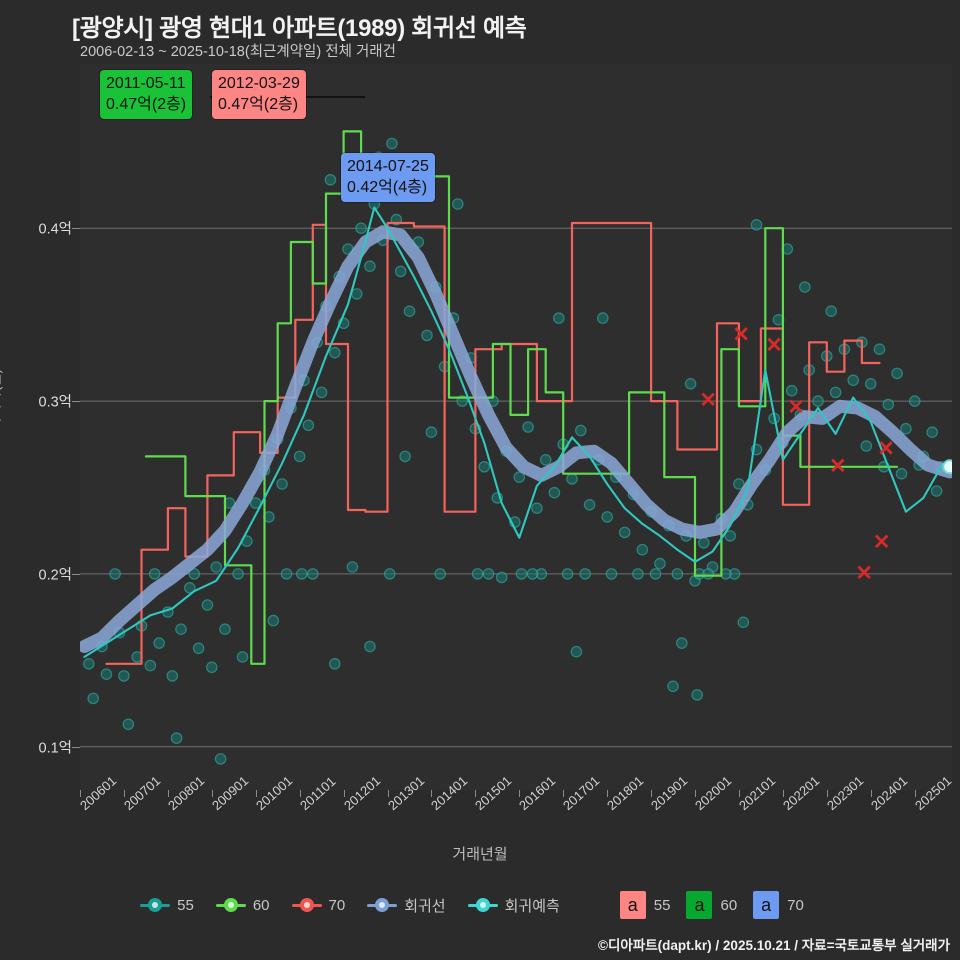 The height and width of the screenshot is (960, 960). I want to click on legend-item-회귀선: 회귀선, so click(406, 905).